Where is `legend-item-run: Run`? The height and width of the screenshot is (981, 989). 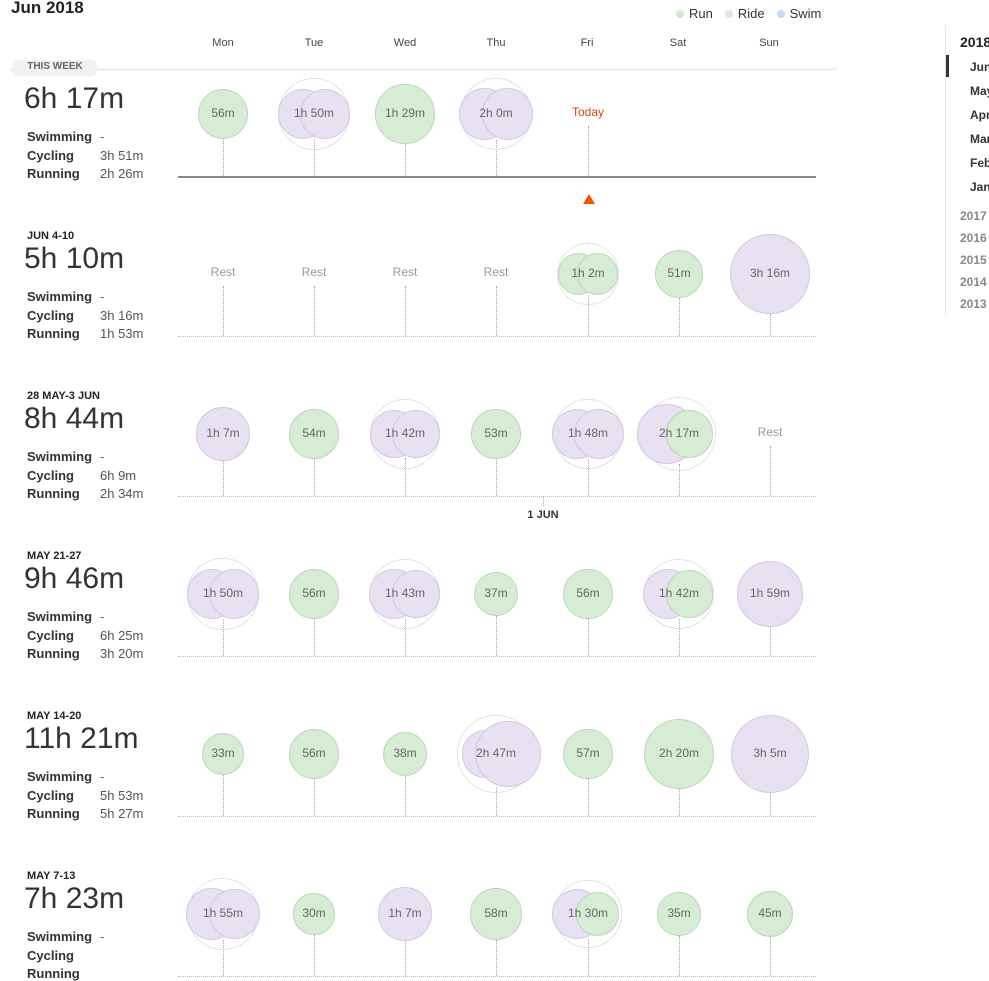 legend-item-run: Run is located at coordinates (694, 13).